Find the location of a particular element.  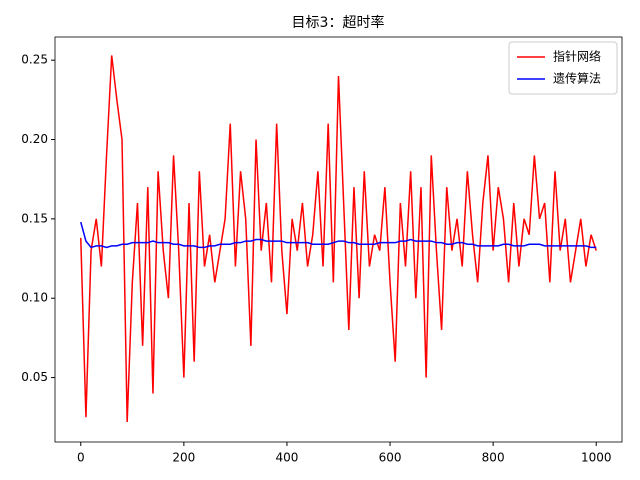

x-tick-label: 0 is located at coordinates (81, 458).